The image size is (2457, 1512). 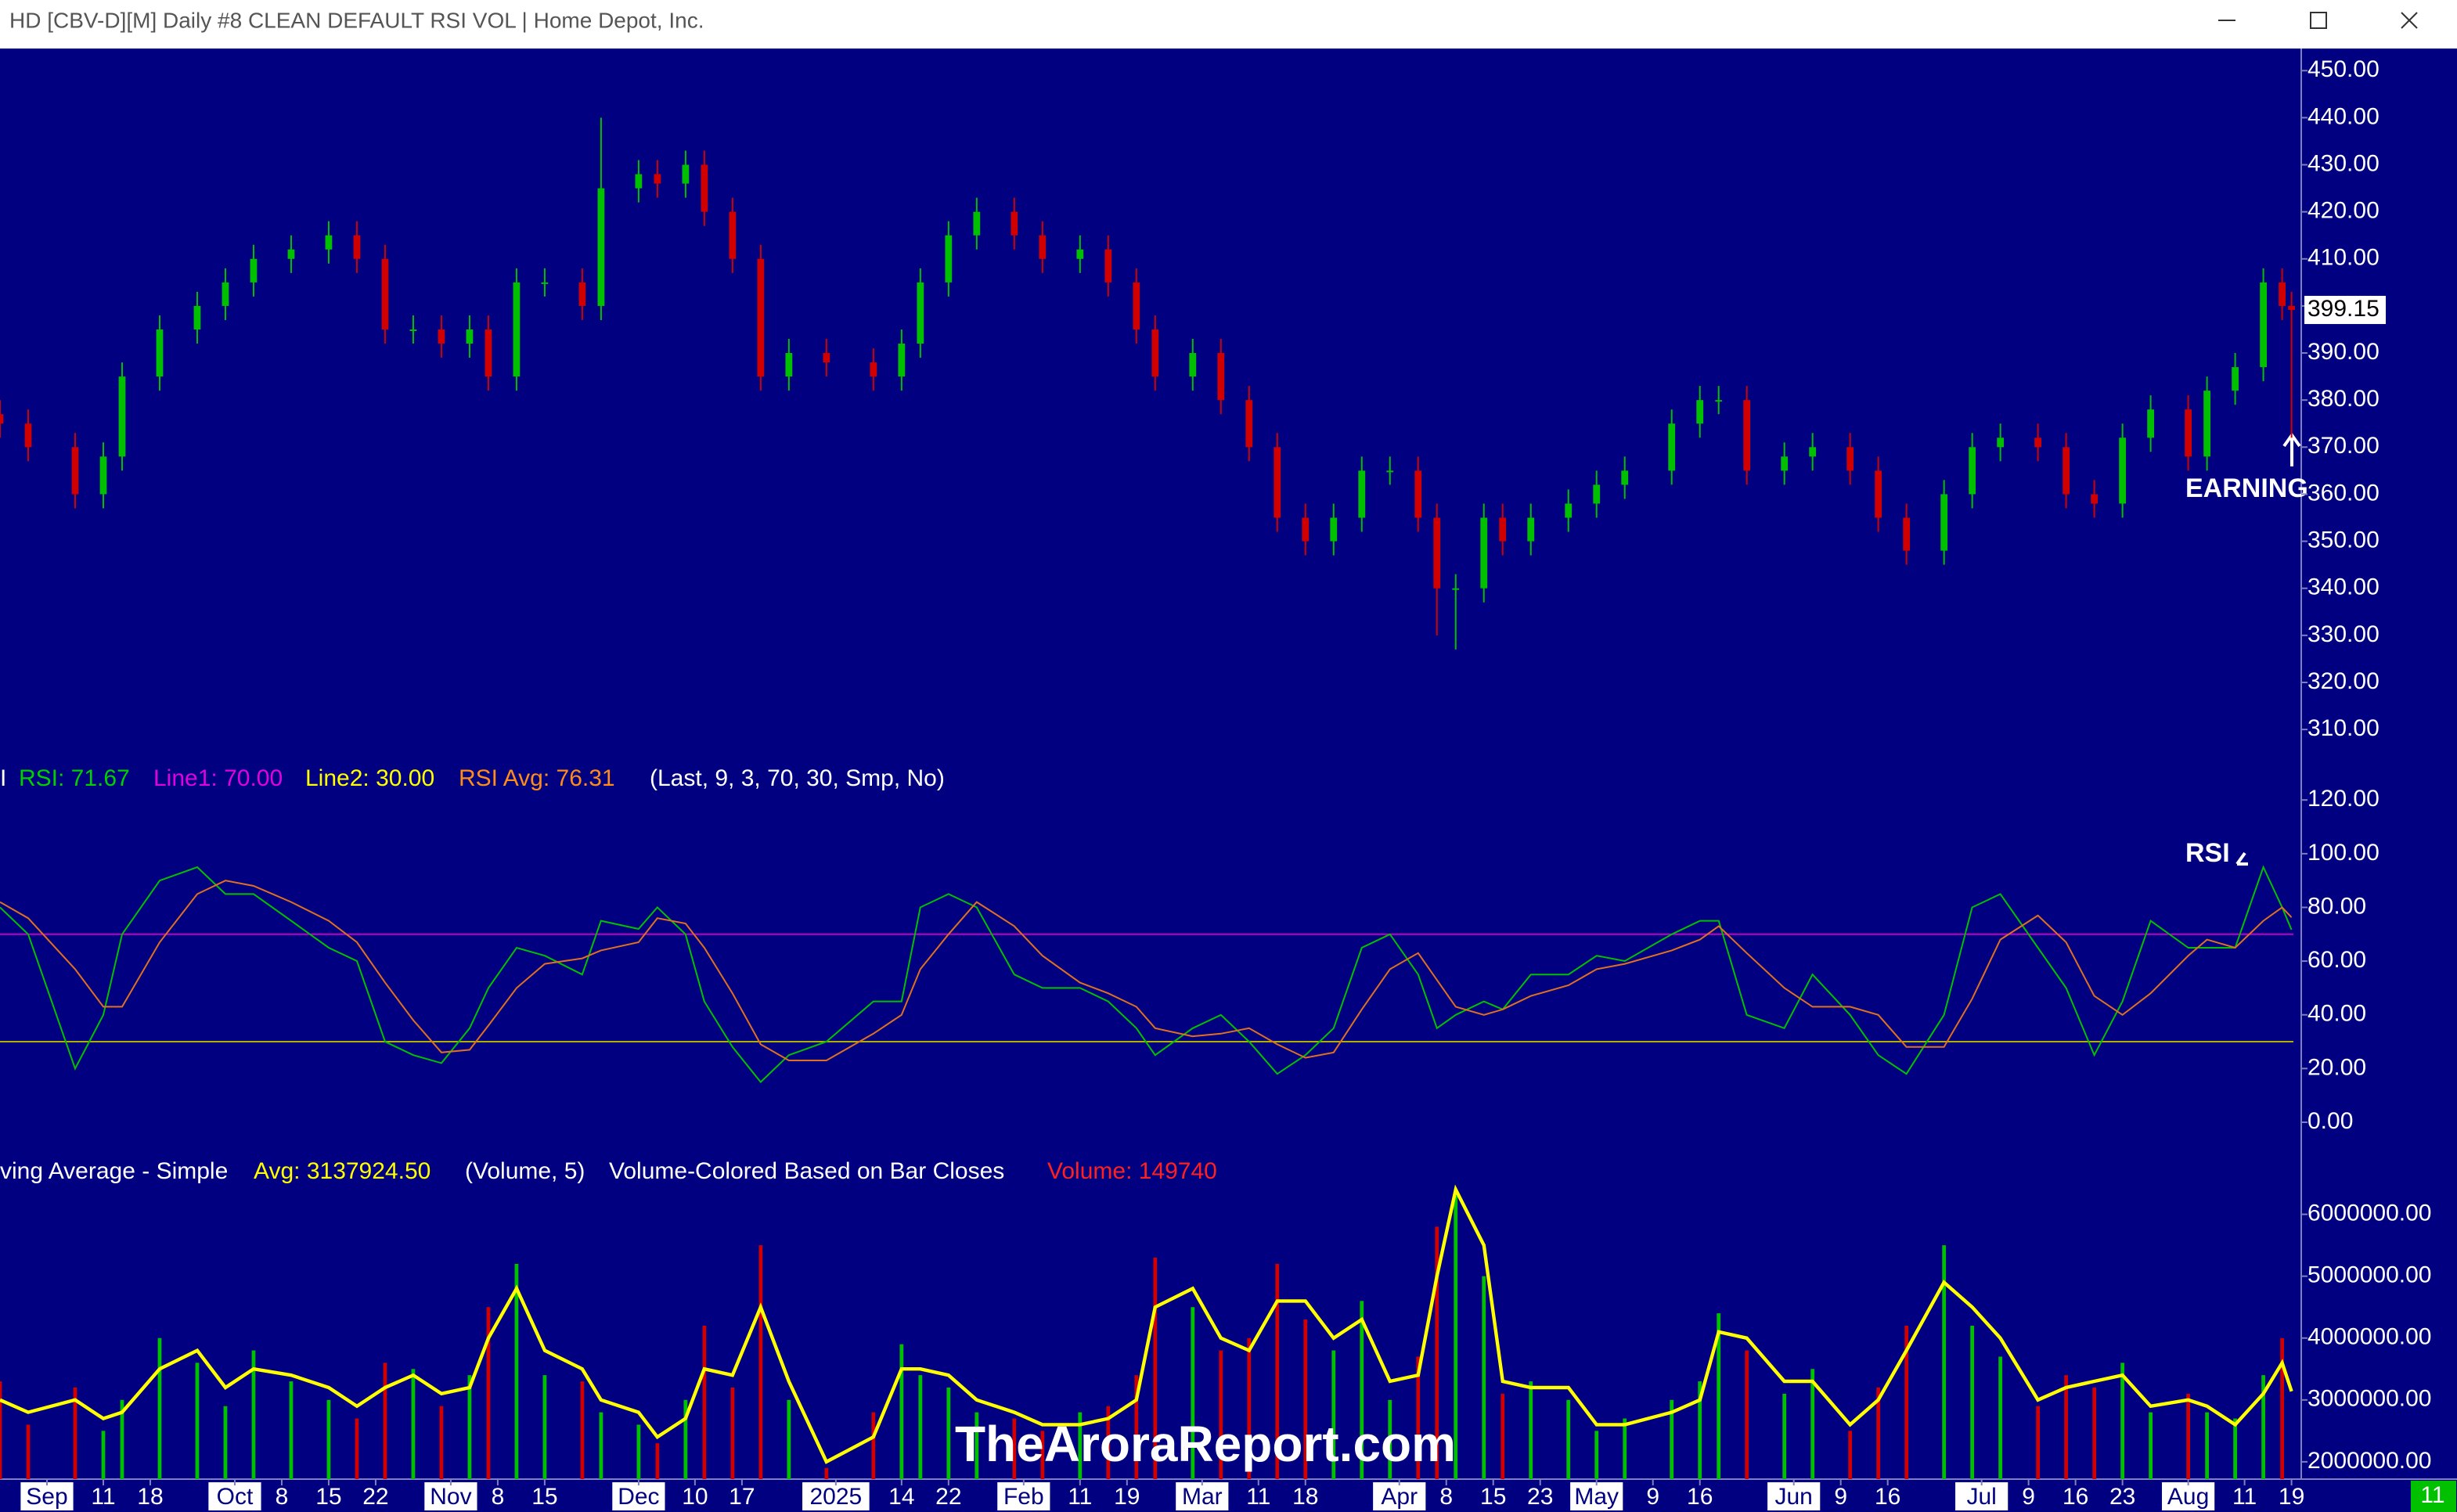 I want to click on watermark: TheAroraReport.com, so click(x=1205, y=1444).